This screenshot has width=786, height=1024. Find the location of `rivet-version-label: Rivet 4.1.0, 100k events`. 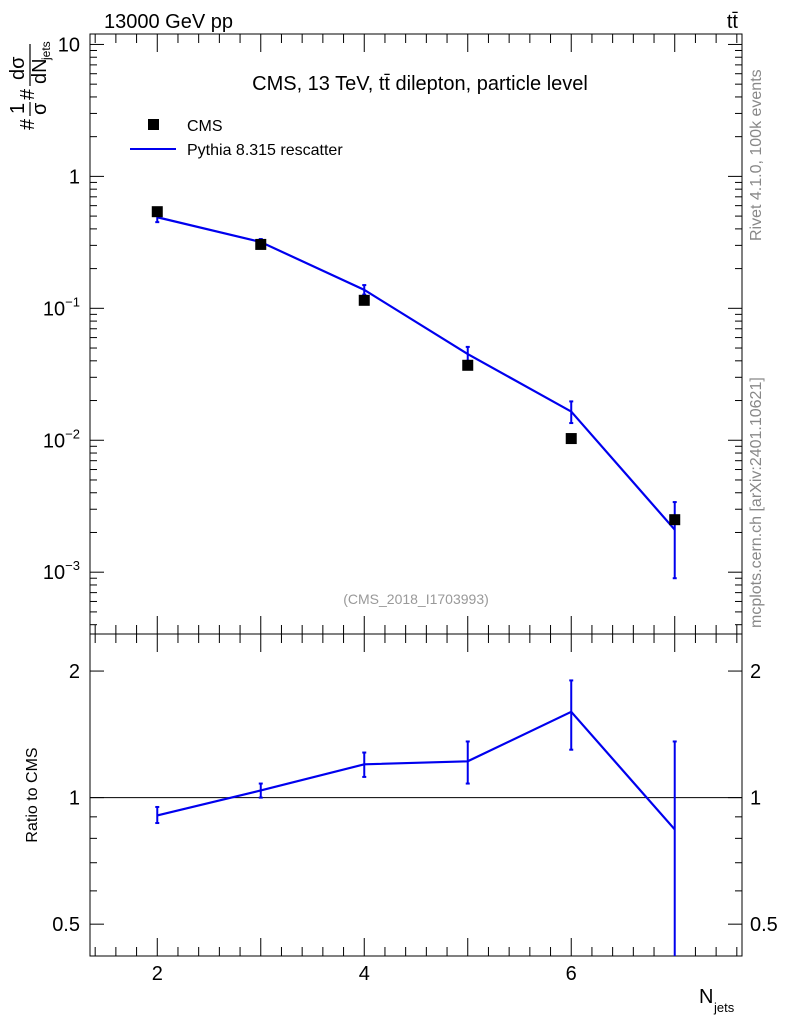

rivet-version-label: Rivet 4.1.0, 100k events is located at coordinates (756, 155).